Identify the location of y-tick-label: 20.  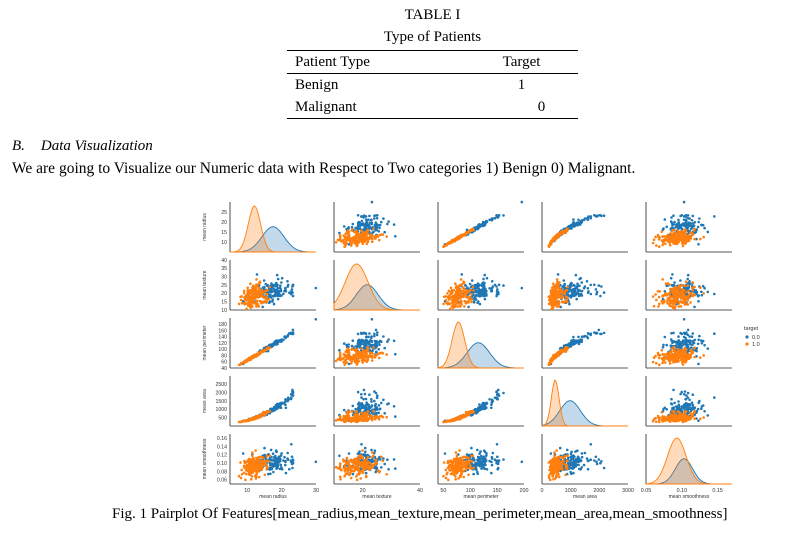
(224, 223).